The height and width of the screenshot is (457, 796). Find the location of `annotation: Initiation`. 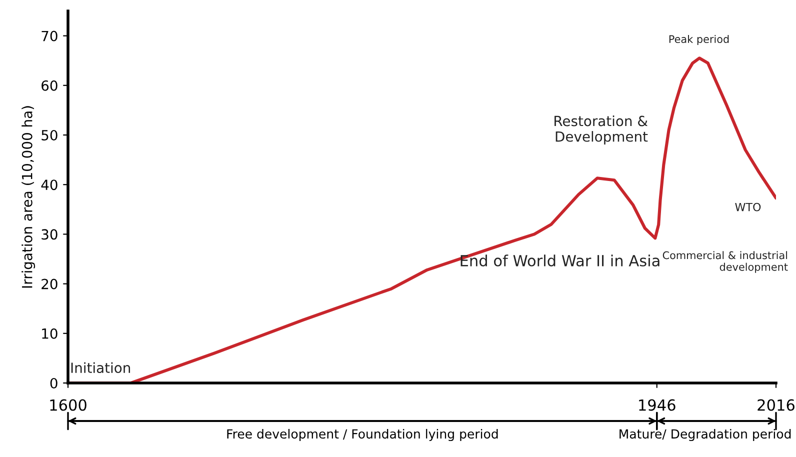

annotation: Initiation is located at coordinates (100, 368).